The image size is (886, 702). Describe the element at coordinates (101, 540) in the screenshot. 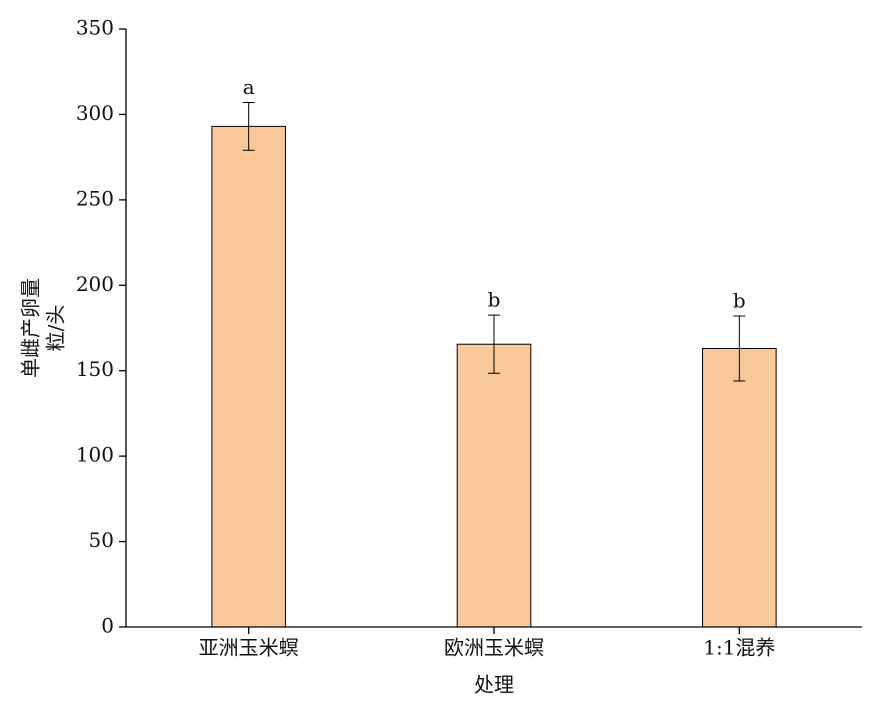

I see `y-tick-label: 50` at that location.